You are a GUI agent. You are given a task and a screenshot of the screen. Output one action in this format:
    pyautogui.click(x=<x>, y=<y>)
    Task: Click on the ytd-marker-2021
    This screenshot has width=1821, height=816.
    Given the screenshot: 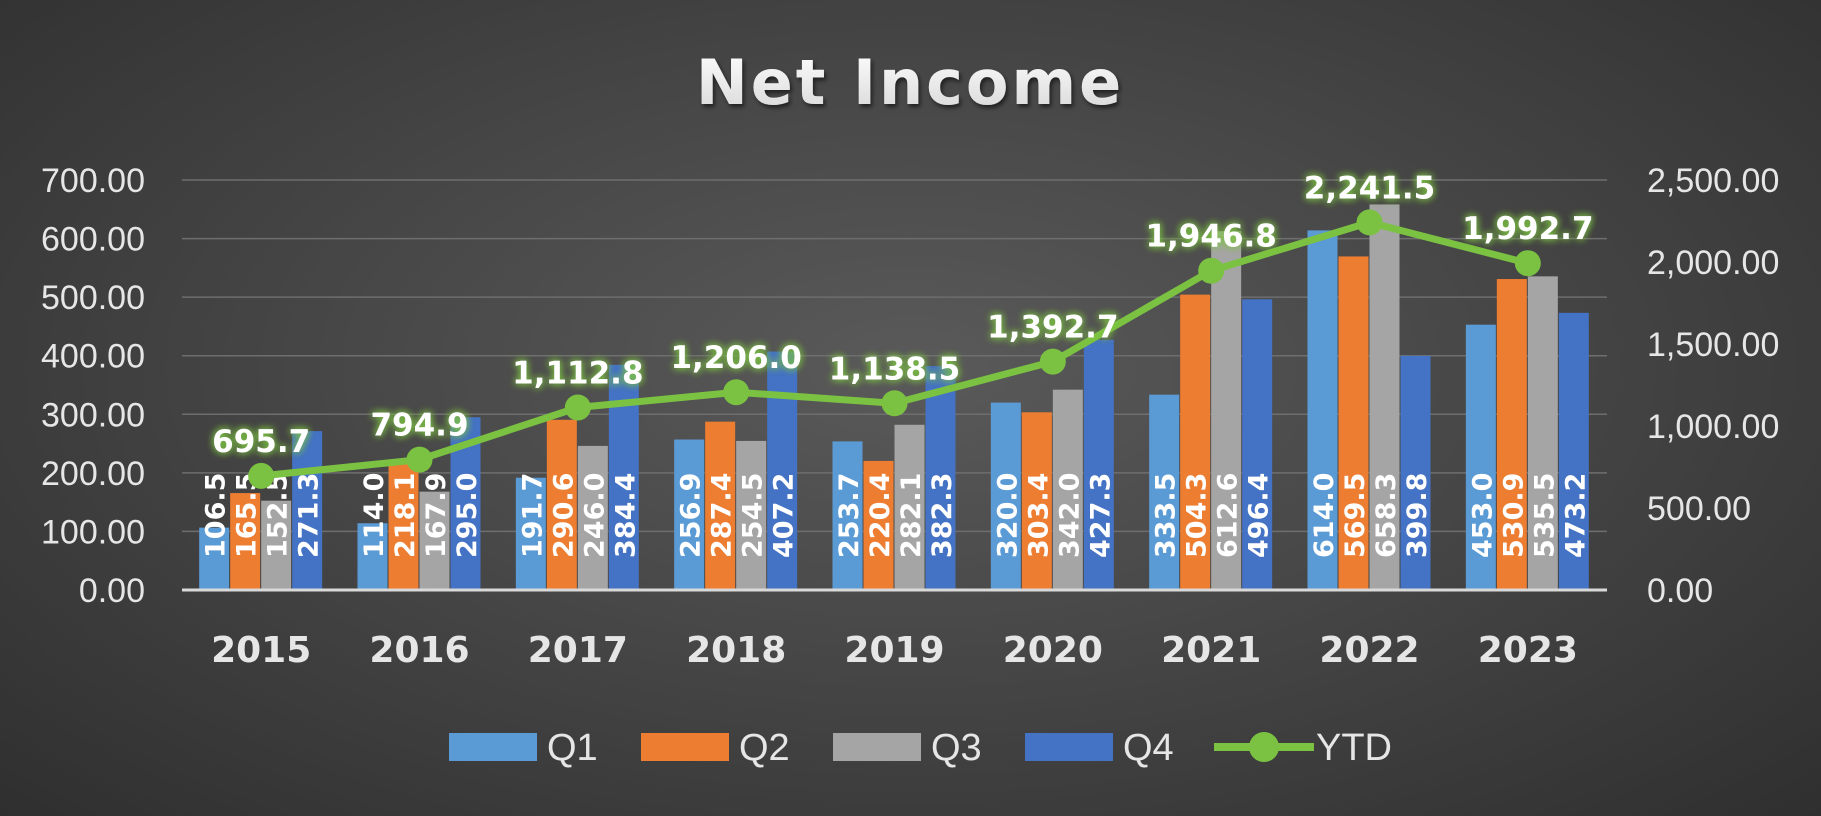 What is the action you would take?
    pyautogui.click(x=1211, y=270)
    